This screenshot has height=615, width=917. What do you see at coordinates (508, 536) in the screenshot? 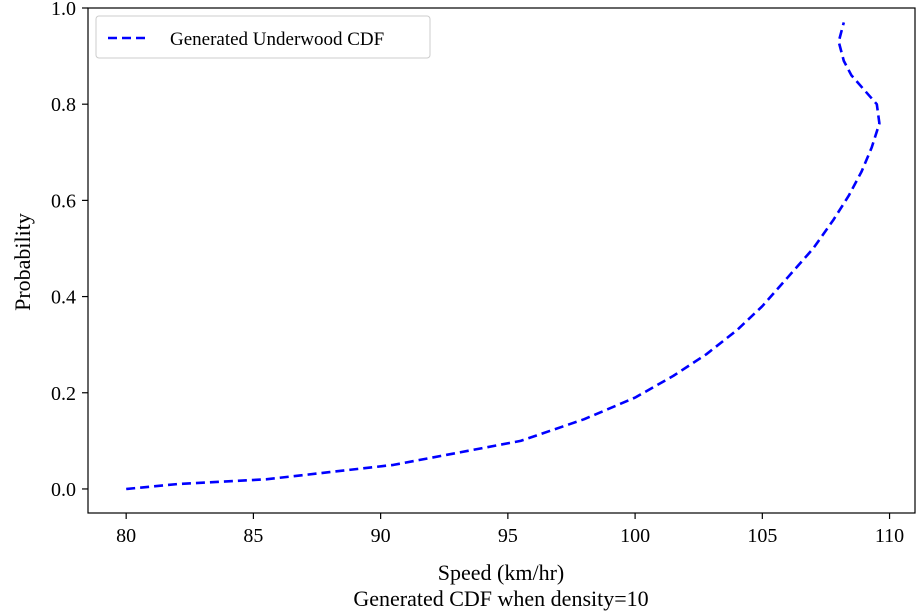
I see `x-tick-label: 95` at bounding box center [508, 536].